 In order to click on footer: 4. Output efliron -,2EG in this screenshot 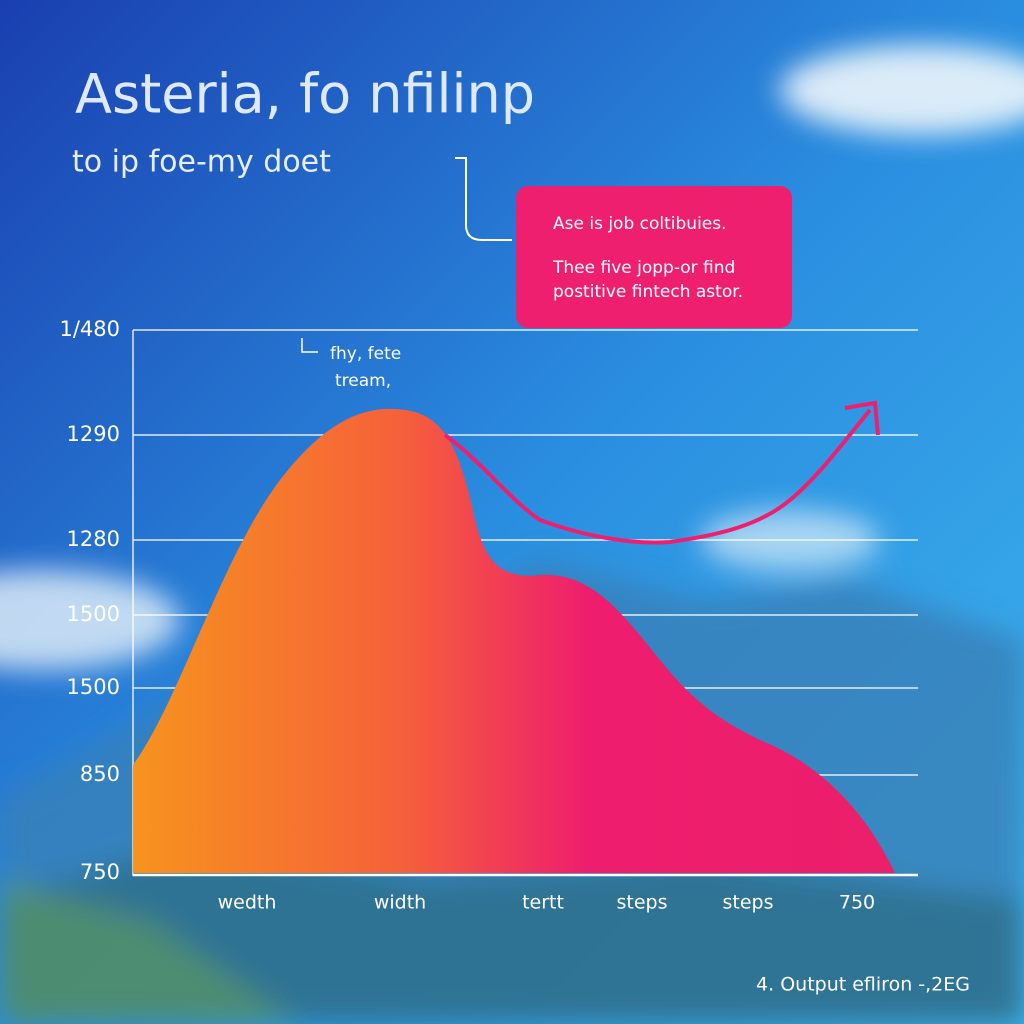, I will do `click(863, 985)`.